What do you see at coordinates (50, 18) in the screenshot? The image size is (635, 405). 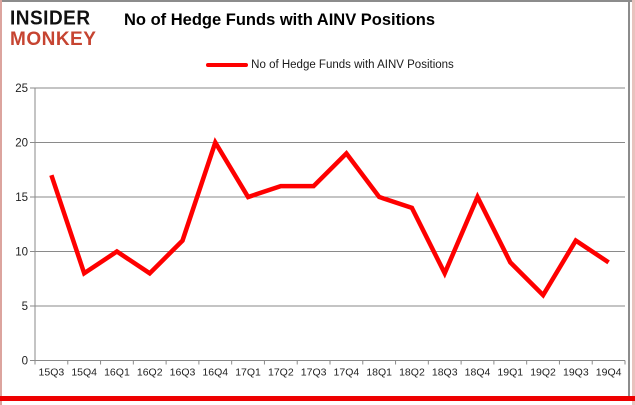 I see `logo-word-insider: INSIDER` at bounding box center [50, 18].